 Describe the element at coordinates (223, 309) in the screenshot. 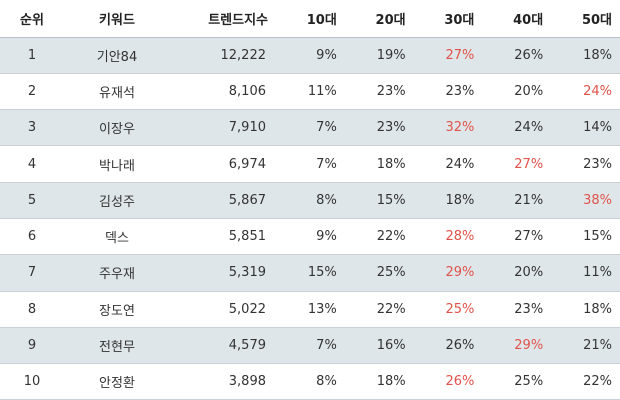

I see `cell-trend-score: 5,022` at that location.